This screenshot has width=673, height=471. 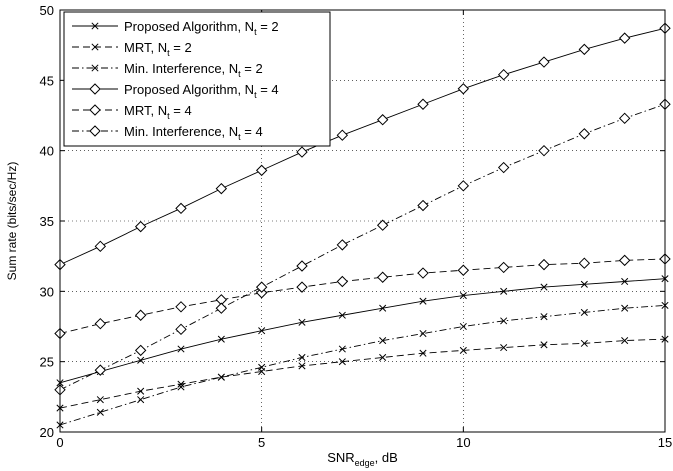 What do you see at coordinates (261, 442) in the screenshot?
I see `x-tick-label: 5` at bounding box center [261, 442].